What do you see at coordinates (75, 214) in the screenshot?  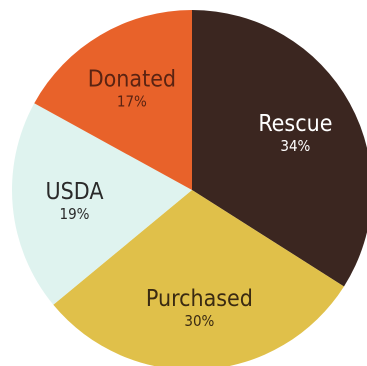 I see `slice-value-usda: 19%` at bounding box center [75, 214].